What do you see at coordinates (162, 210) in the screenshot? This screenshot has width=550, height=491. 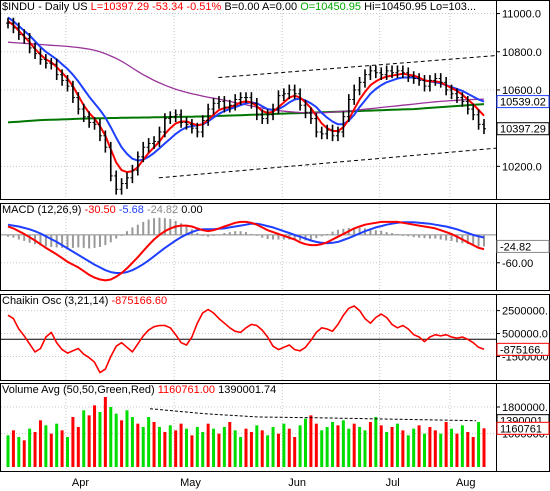 I see `macd-histogram-value: -24.82` at bounding box center [162, 210].